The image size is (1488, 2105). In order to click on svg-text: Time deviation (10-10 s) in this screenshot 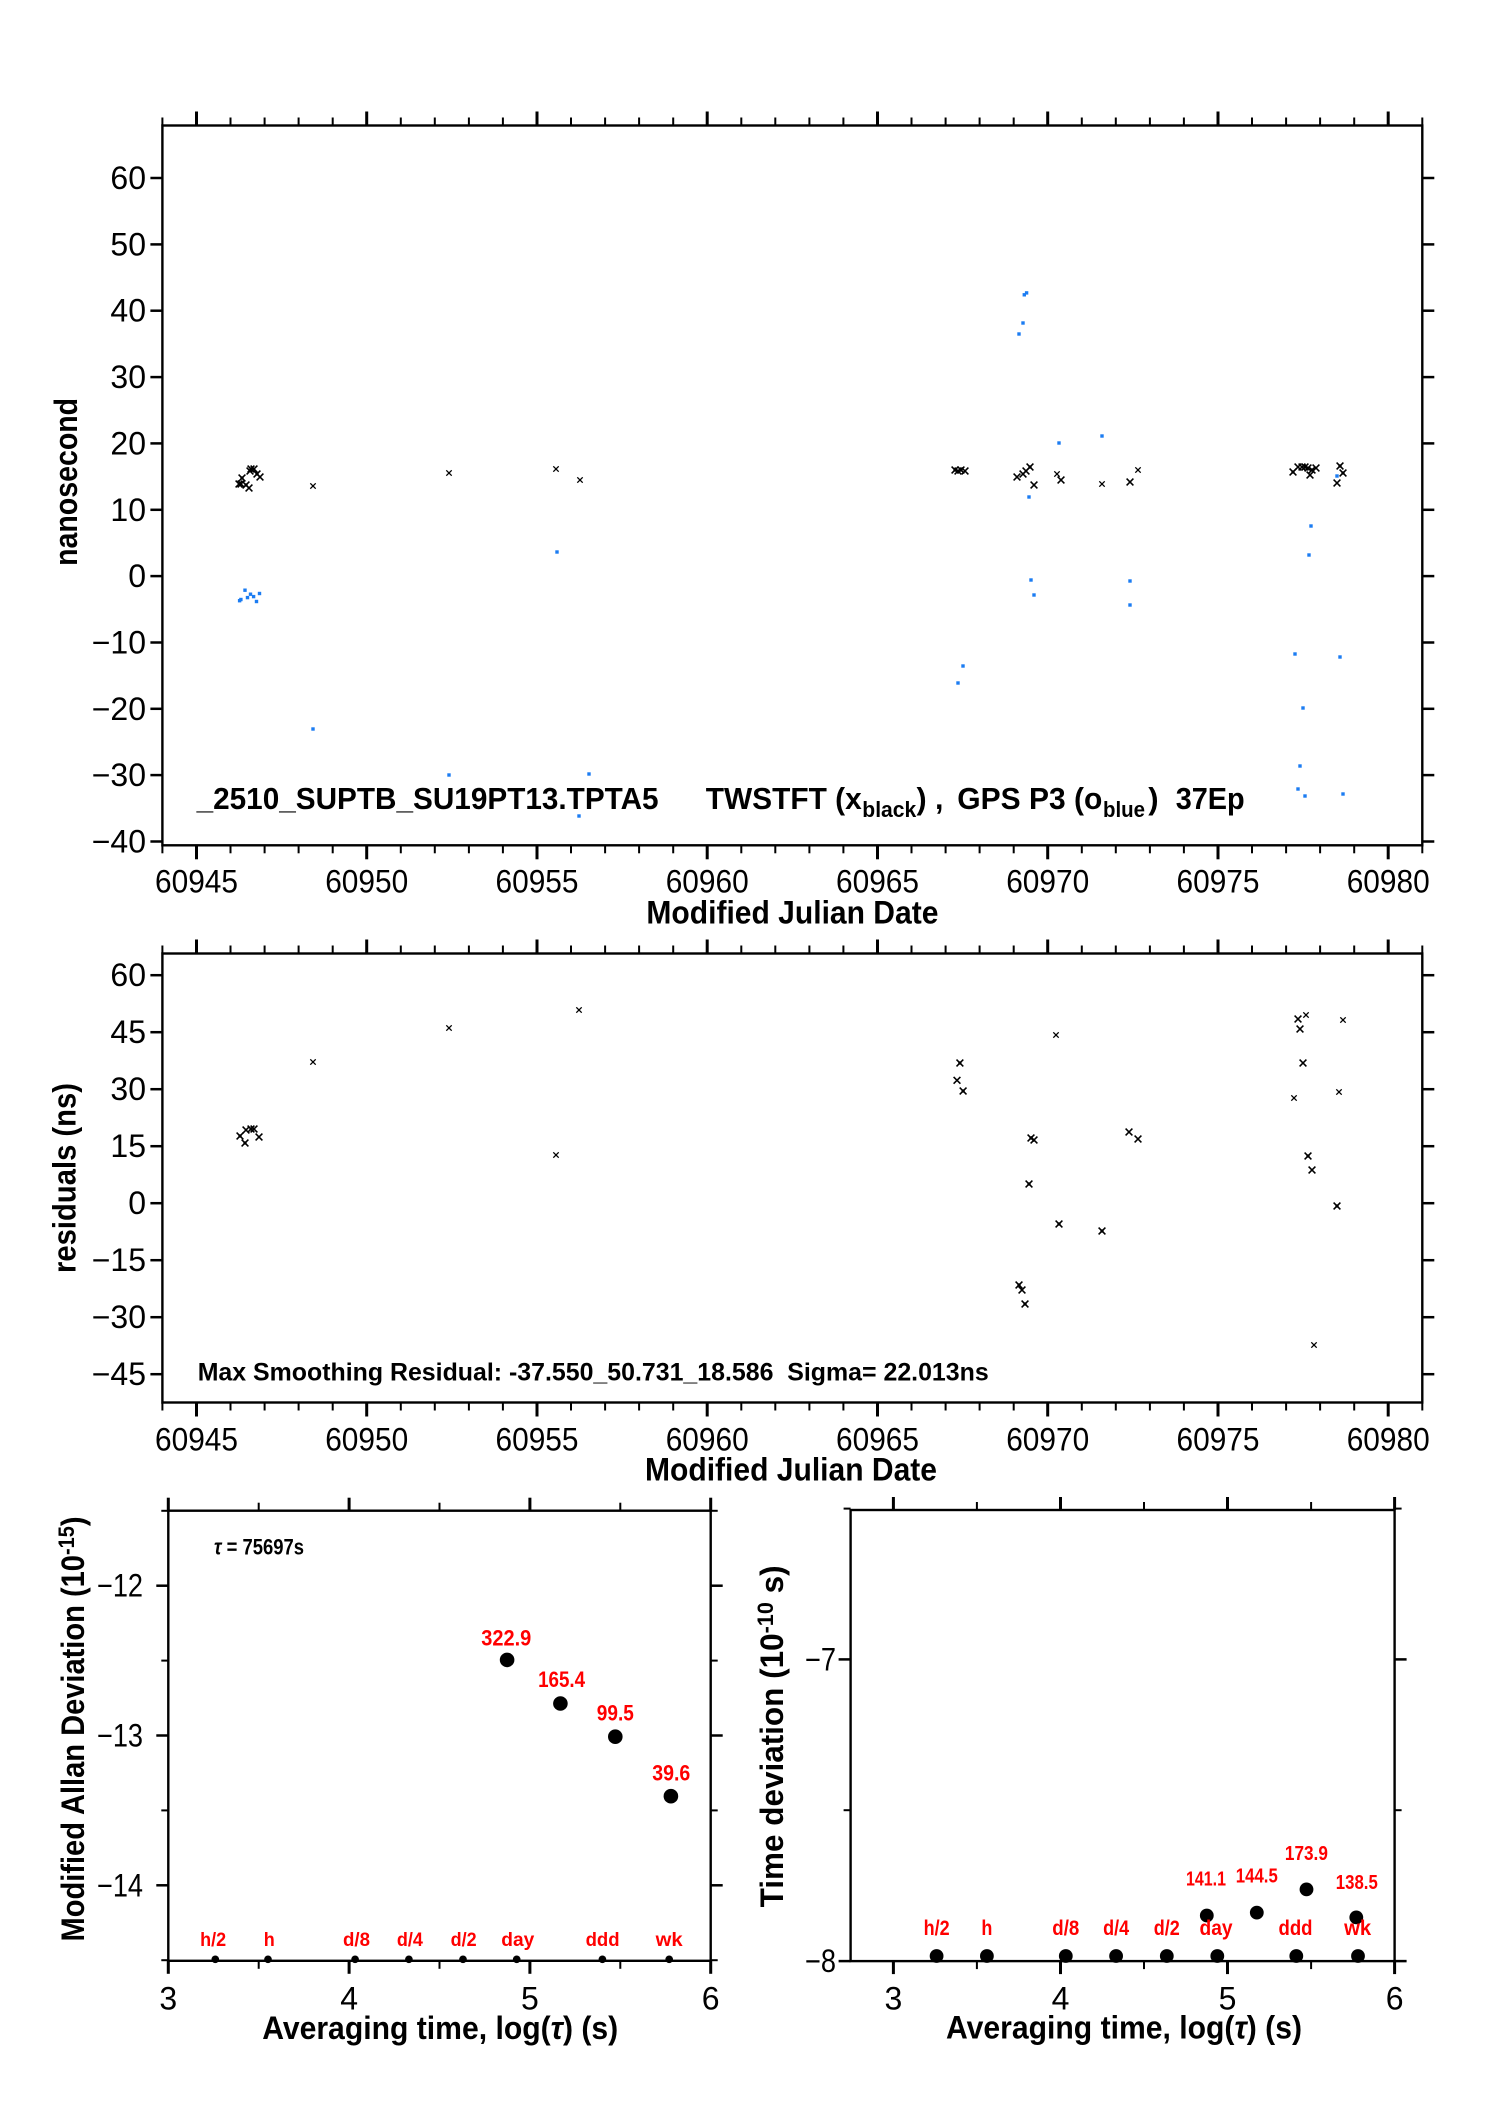, I will do `click(771, 1736)`.